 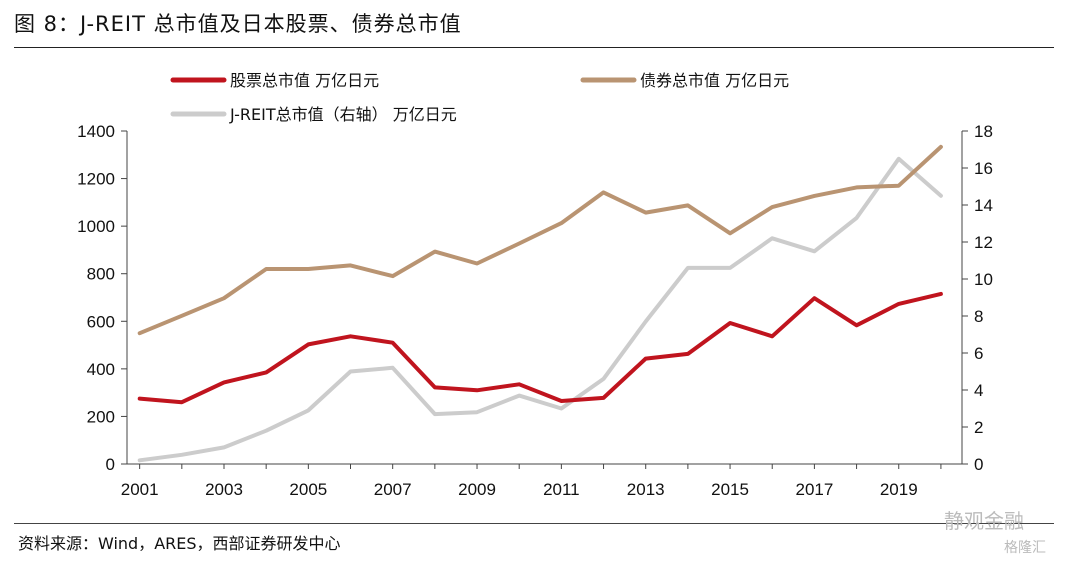 I want to click on left-axis-tick-label: 1200, so click(x=96, y=179).